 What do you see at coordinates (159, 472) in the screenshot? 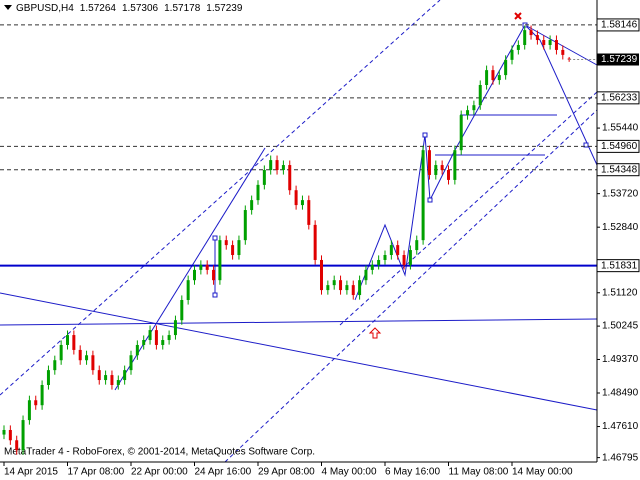
I see `x-tick-label: 22 Apr 00:00` at bounding box center [159, 472].